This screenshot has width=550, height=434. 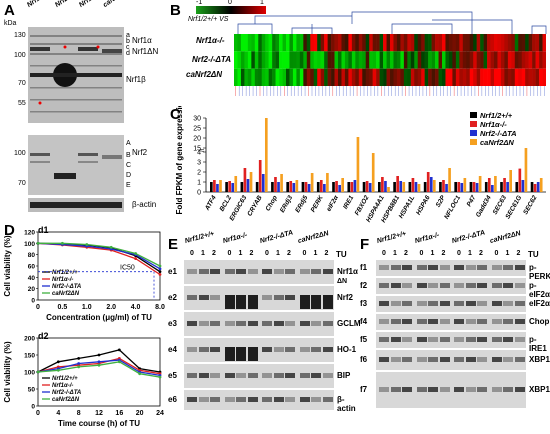 I want to click on c-ytick-label: 4, so click(x=199, y=153).